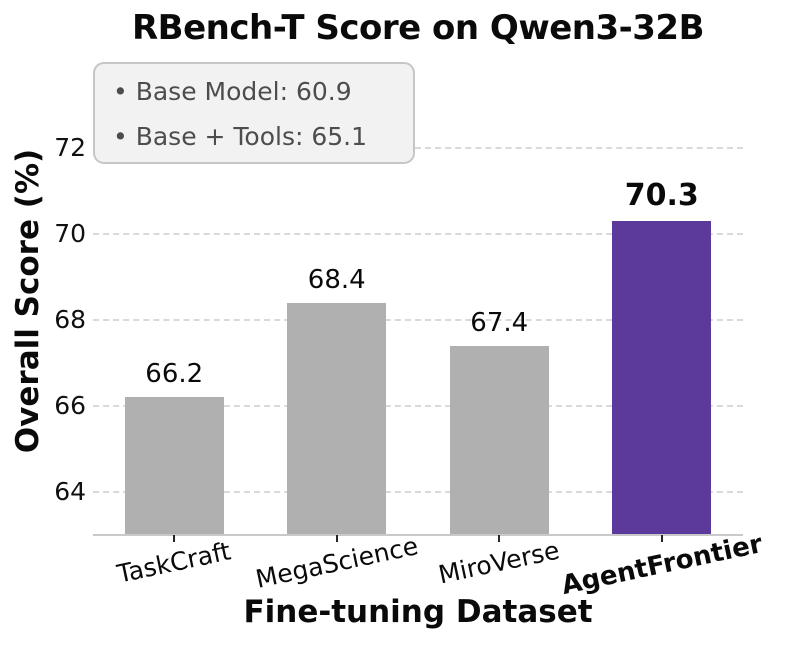 Image resolution: width=794 pixels, height=651 pixels. I want to click on x-axis-label: Fine-tuning Dataset, so click(418, 612).